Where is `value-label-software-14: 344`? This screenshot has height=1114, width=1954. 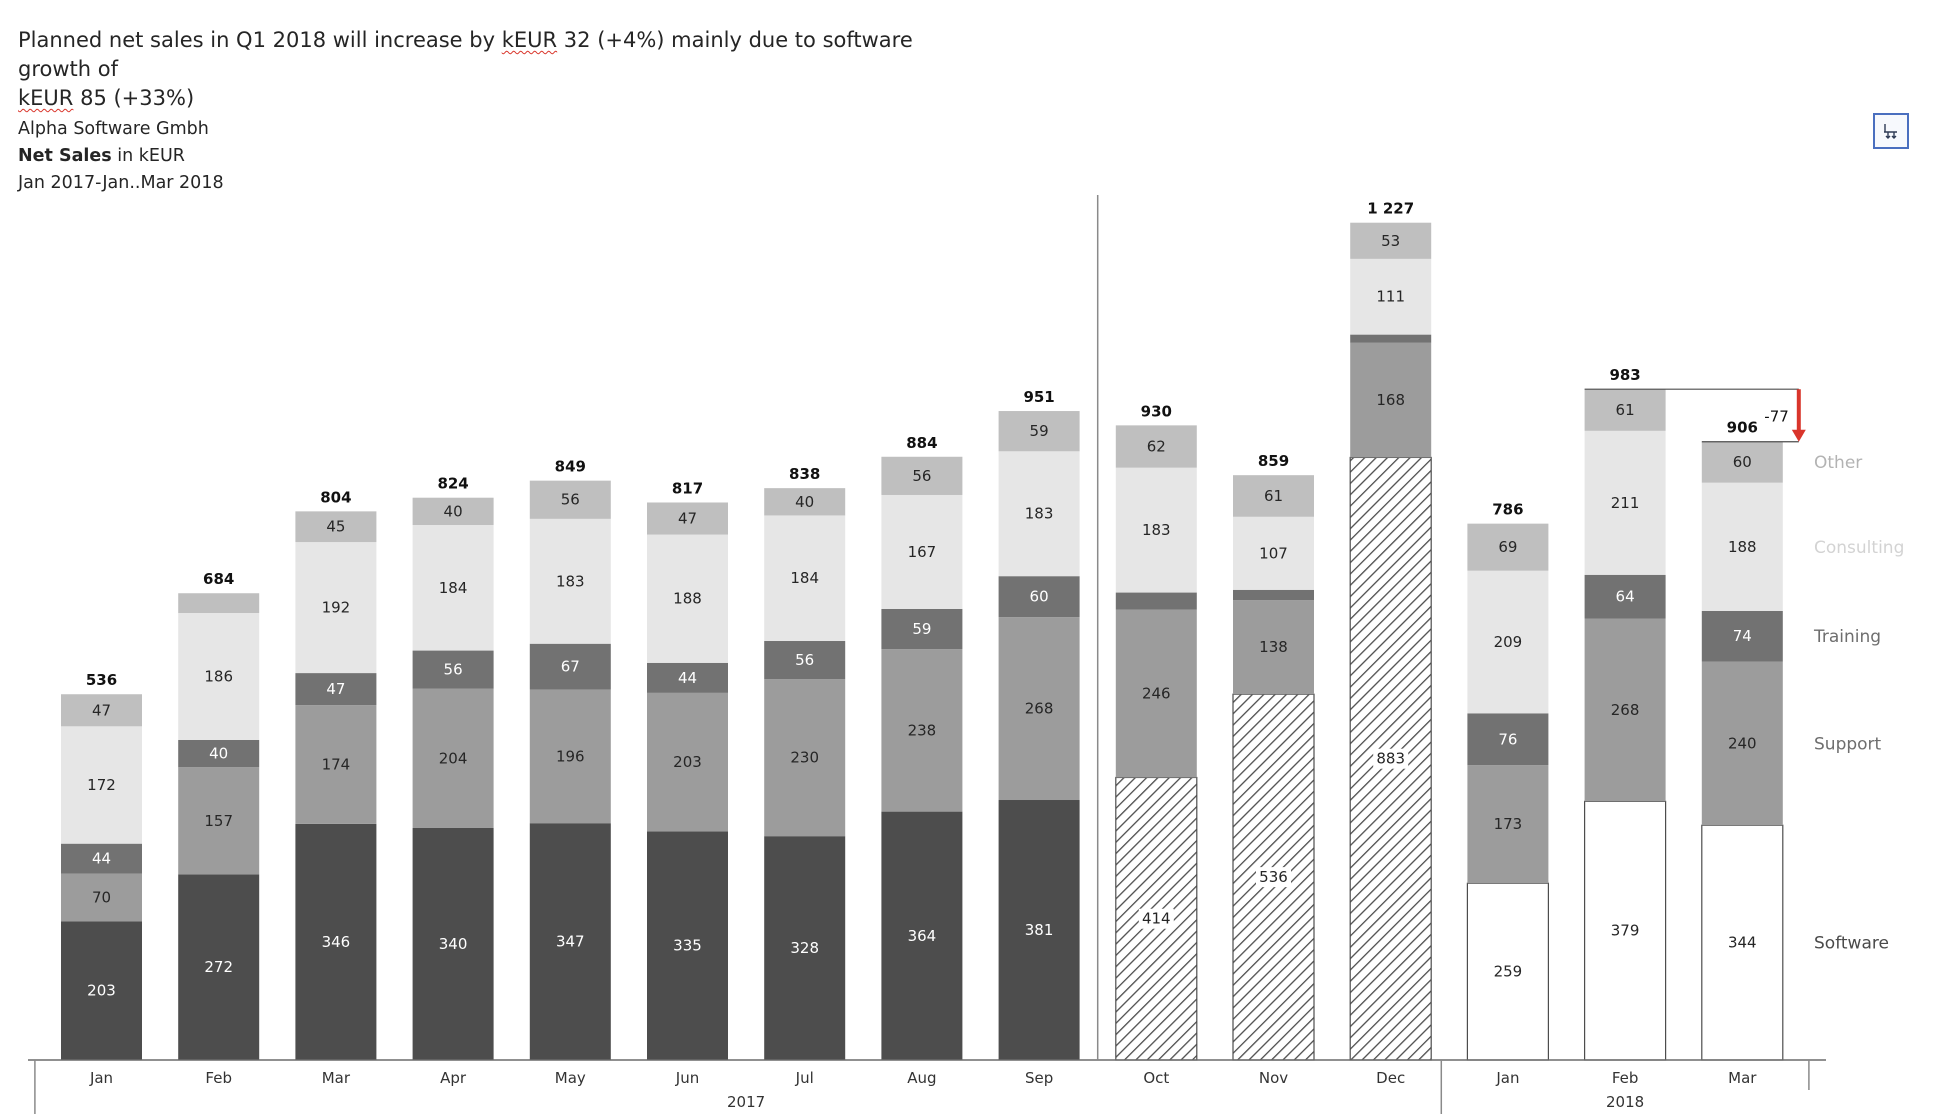 value-label-software-14: 344 is located at coordinates (1742, 943).